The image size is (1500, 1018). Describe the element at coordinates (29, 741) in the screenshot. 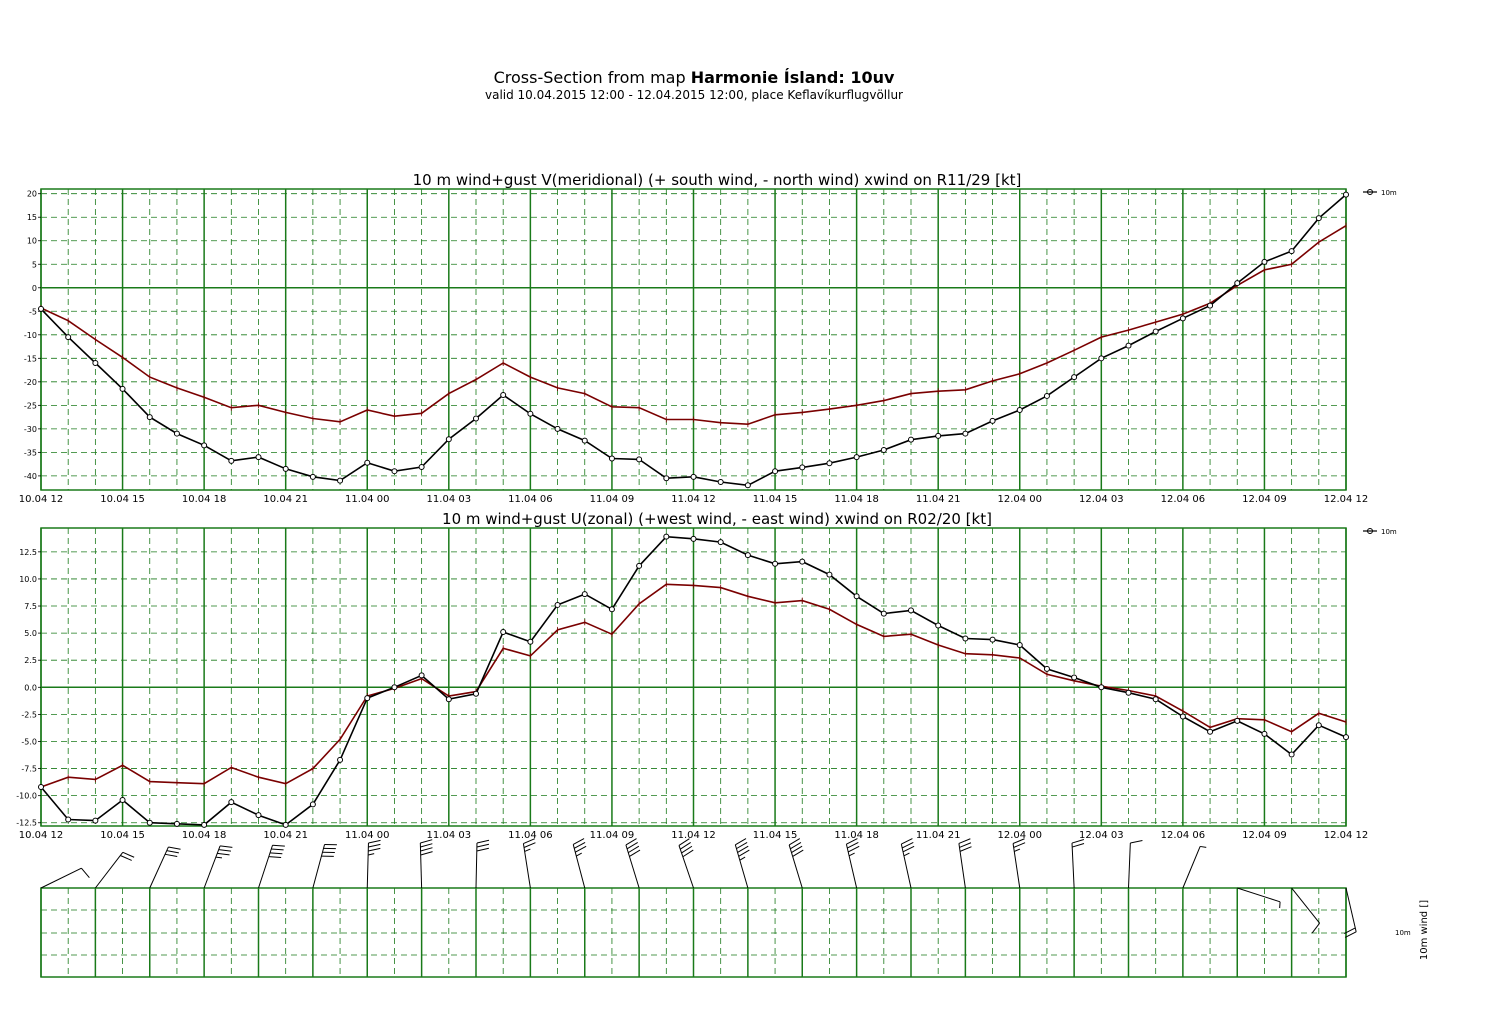

I see `y-tick-label: -5.0` at that location.